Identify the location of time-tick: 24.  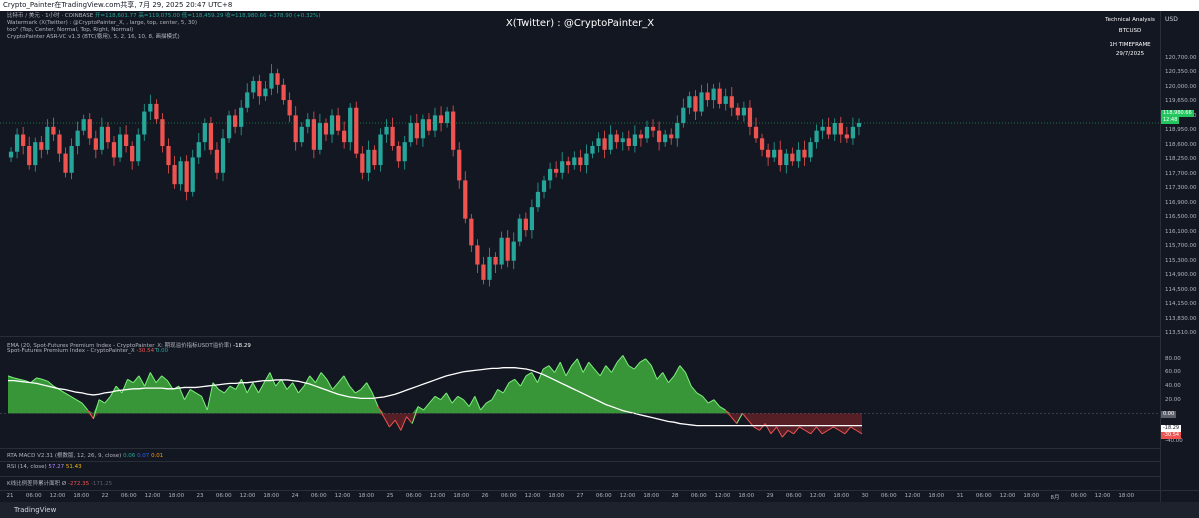
(295, 496).